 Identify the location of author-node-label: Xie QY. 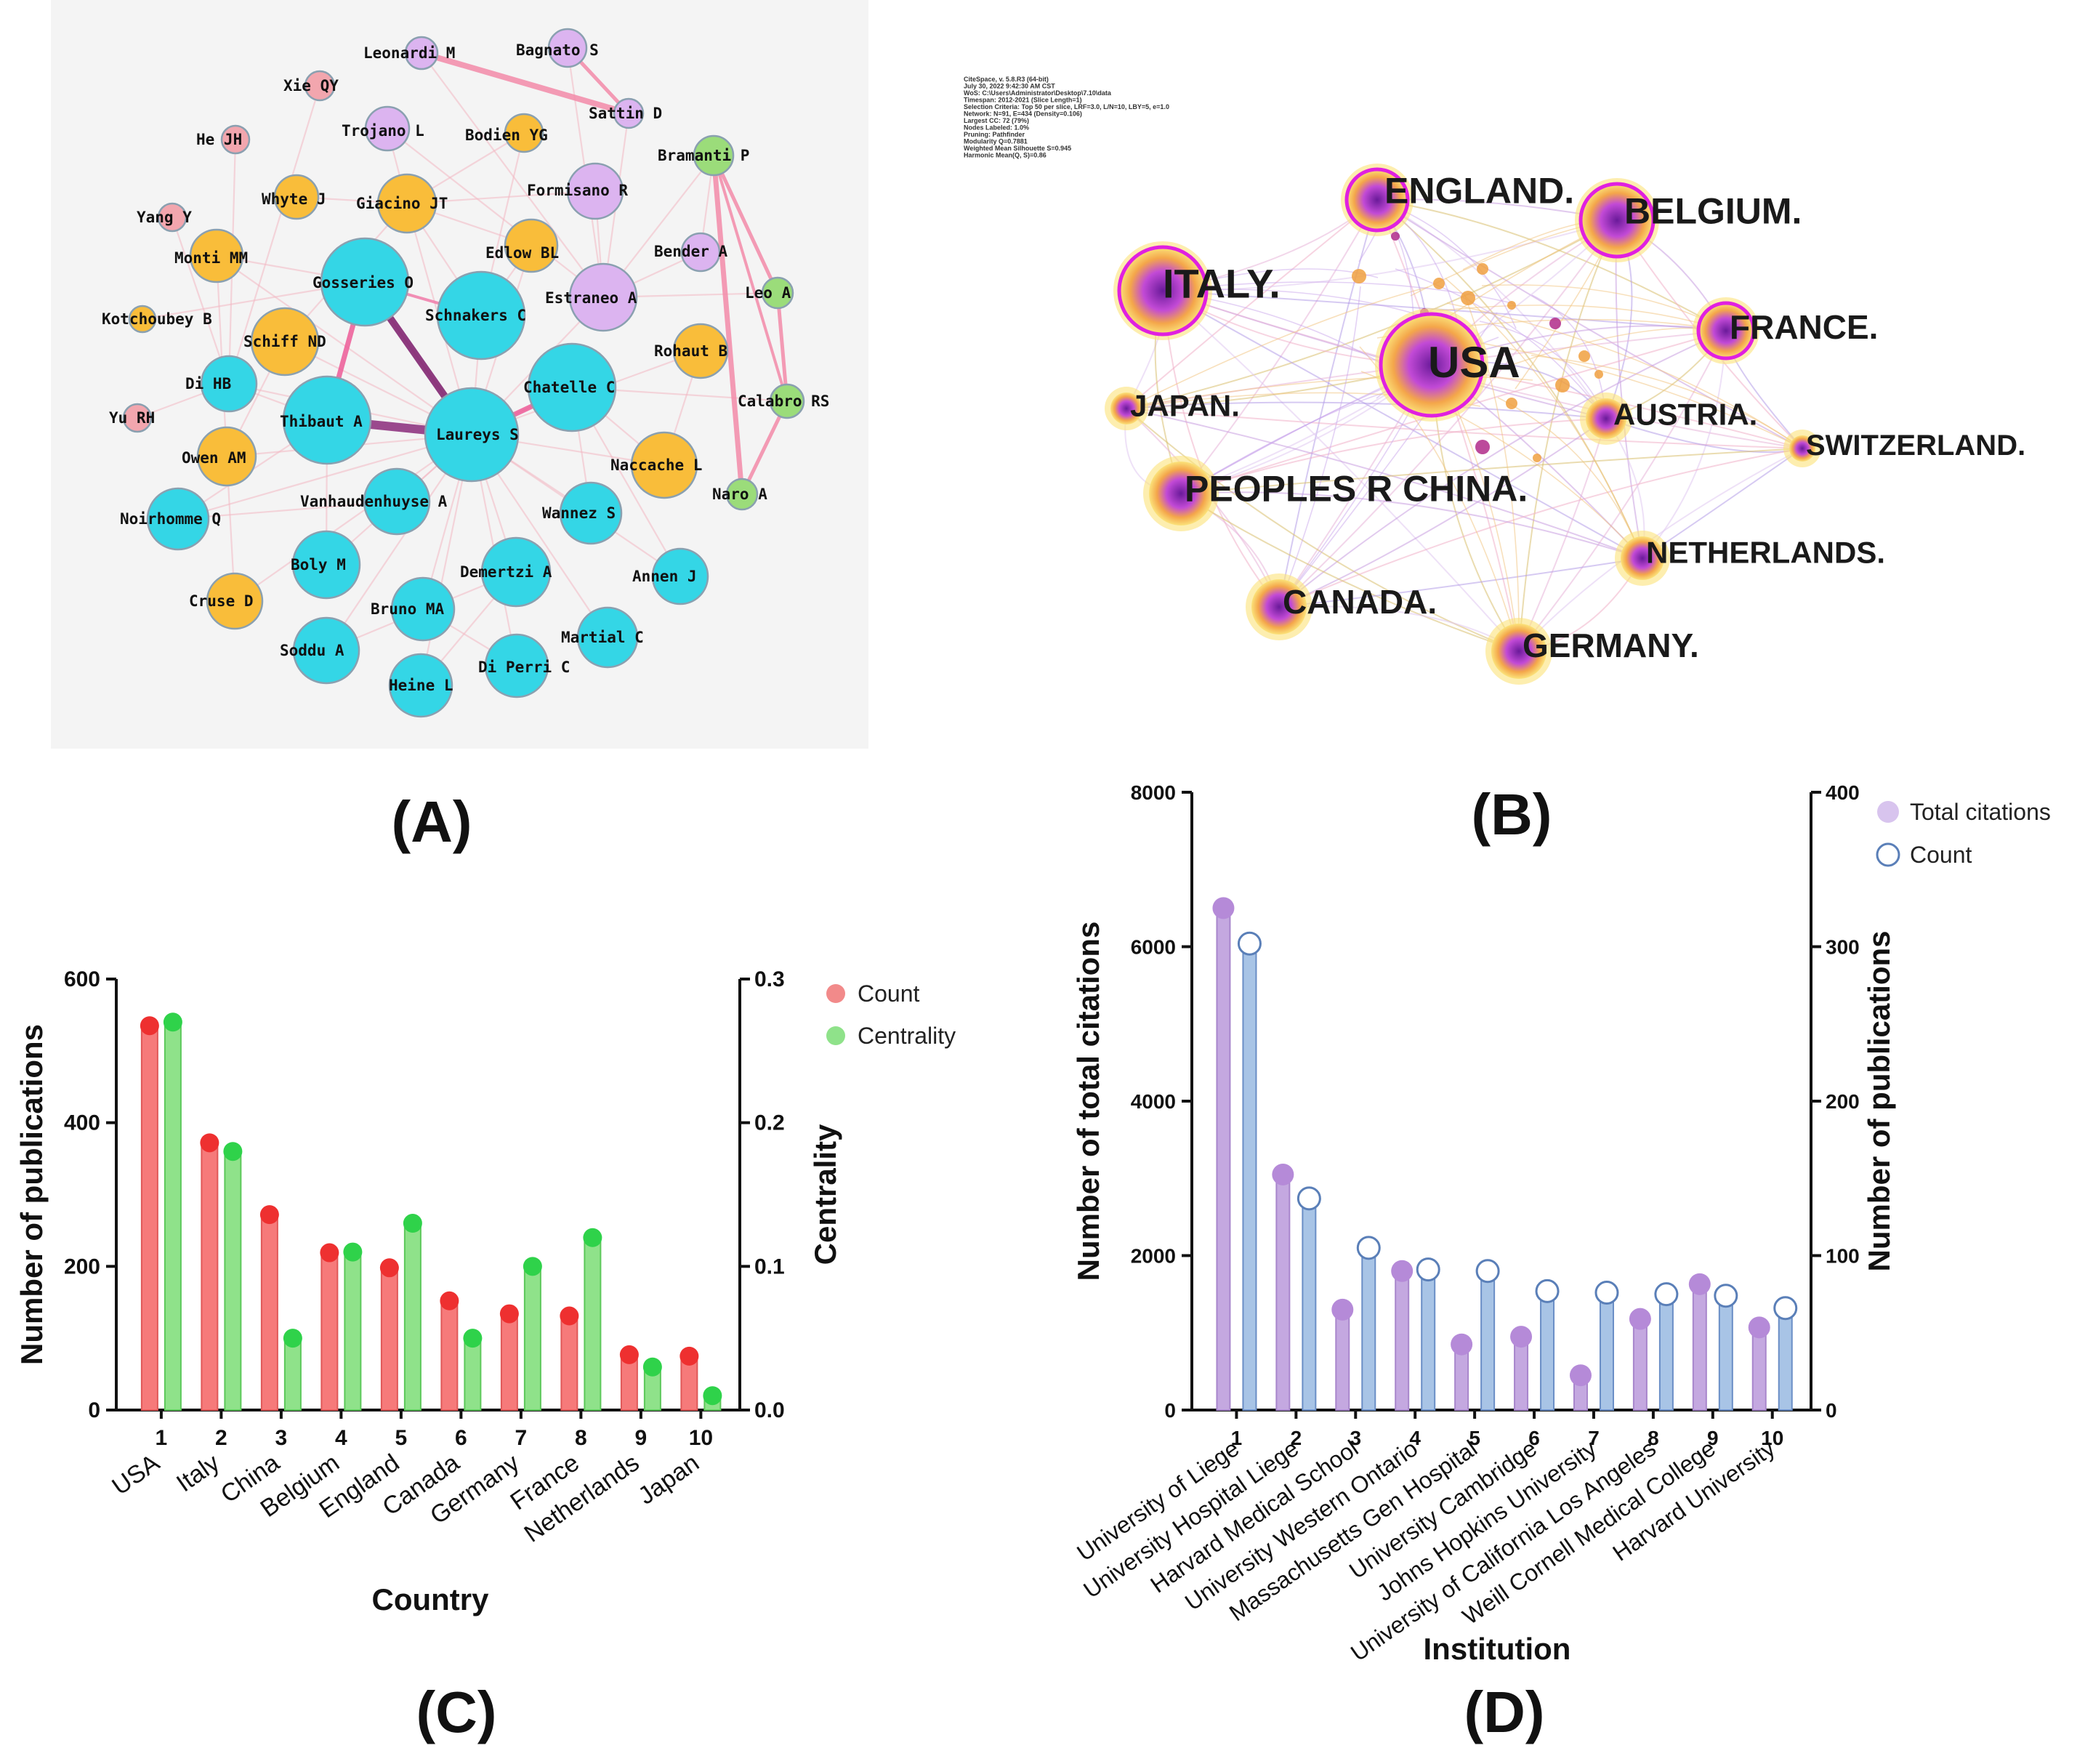
(311, 85).